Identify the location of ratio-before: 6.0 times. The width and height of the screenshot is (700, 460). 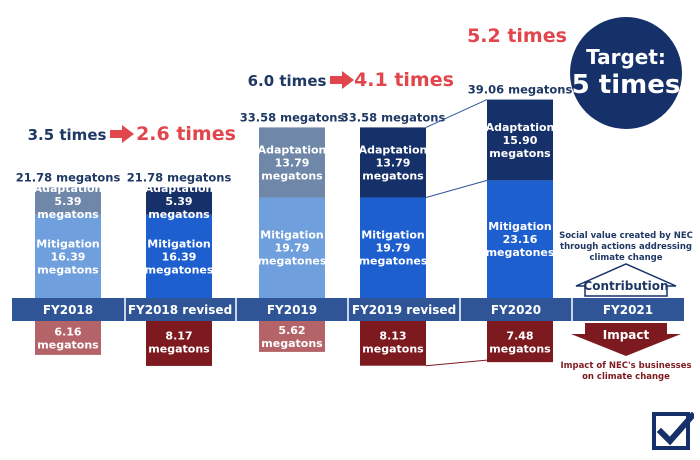
(287, 81).